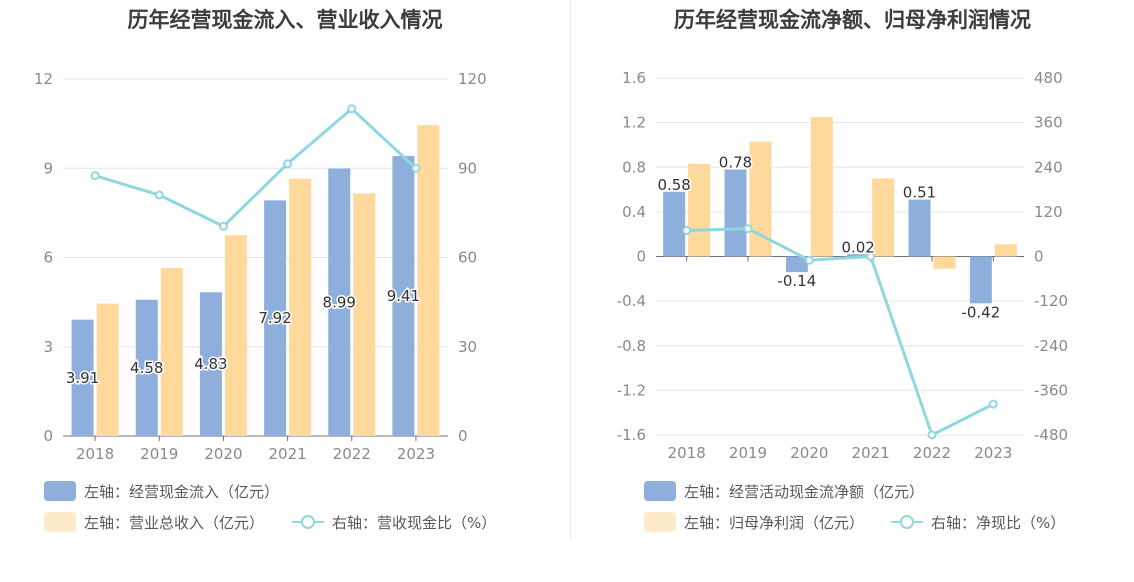 This screenshot has height=582, width=1134. What do you see at coordinates (467, 258) in the screenshot?
I see `right-axis-tick-label: 60` at bounding box center [467, 258].